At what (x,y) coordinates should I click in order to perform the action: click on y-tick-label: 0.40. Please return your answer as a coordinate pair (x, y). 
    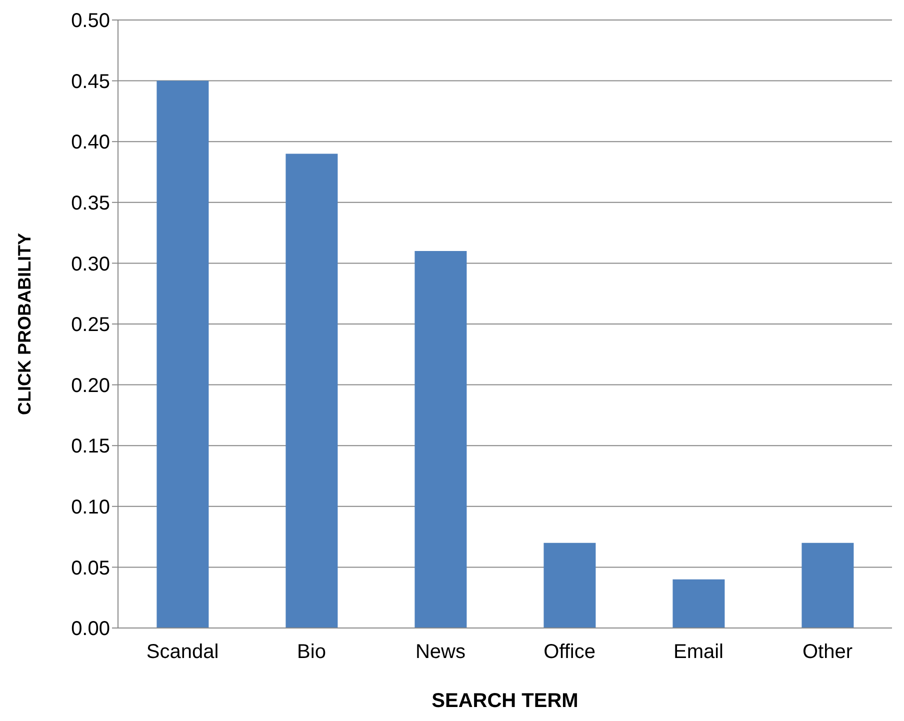
    Looking at the image, I should click on (90, 143).